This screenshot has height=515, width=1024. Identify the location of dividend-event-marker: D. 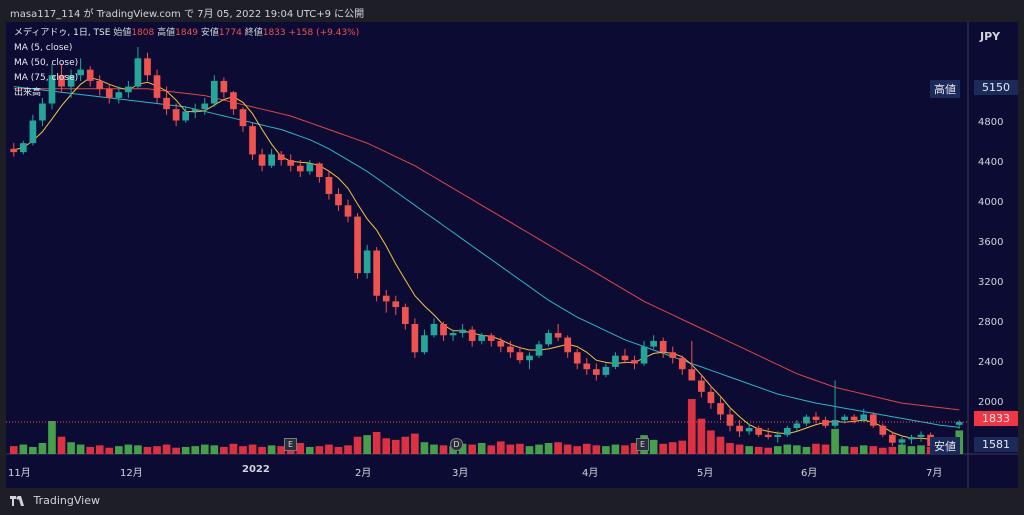
(456, 444).